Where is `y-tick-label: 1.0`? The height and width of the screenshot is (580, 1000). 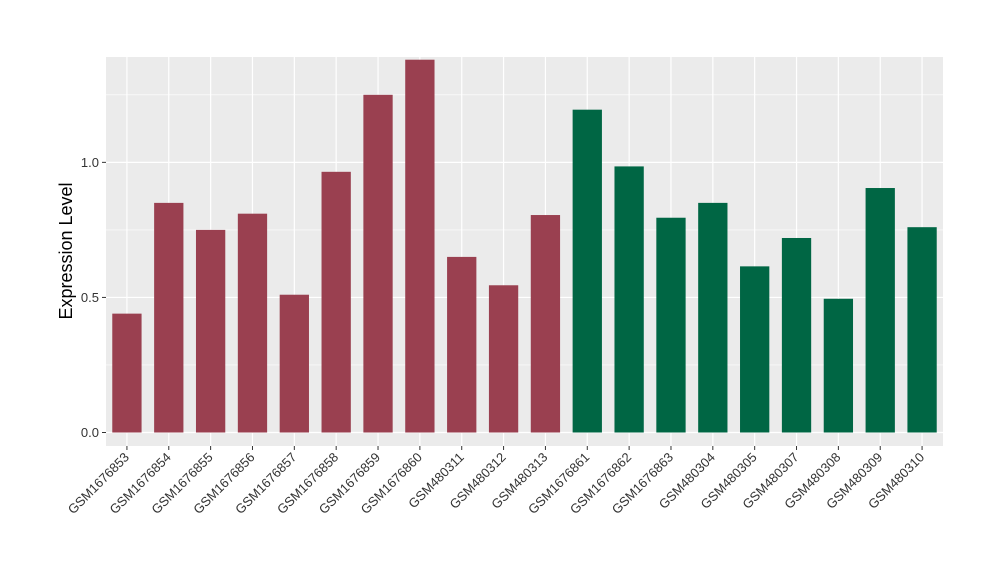
y-tick-label: 1.0 is located at coordinates (90, 162).